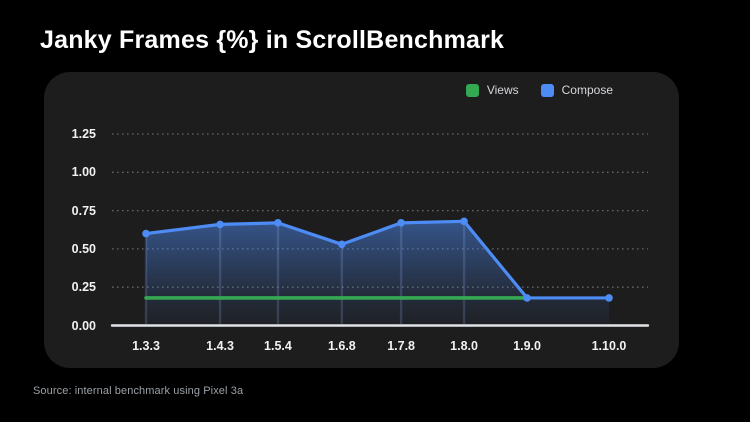 The width and height of the screenshot is (750, 422). What do you see at coordinates (146, 346) in the screenshot?
I see `x-tick-label: 1.3.3` at bounding box center [146, 346].